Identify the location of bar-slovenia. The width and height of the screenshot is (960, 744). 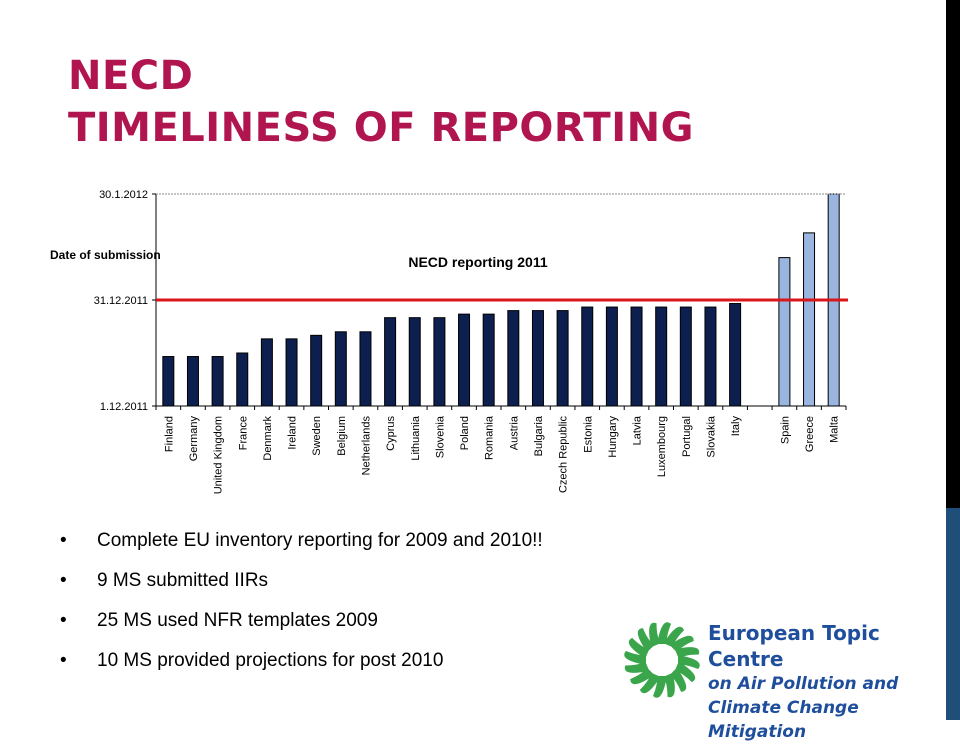
(439, 362).